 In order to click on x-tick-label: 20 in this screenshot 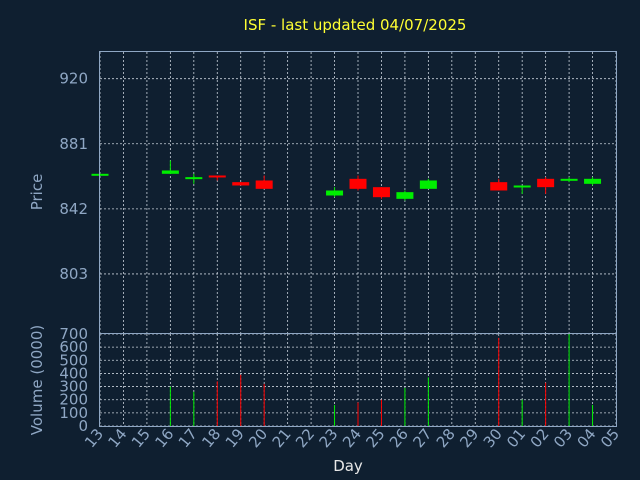, I will do `click(258, 438)`.